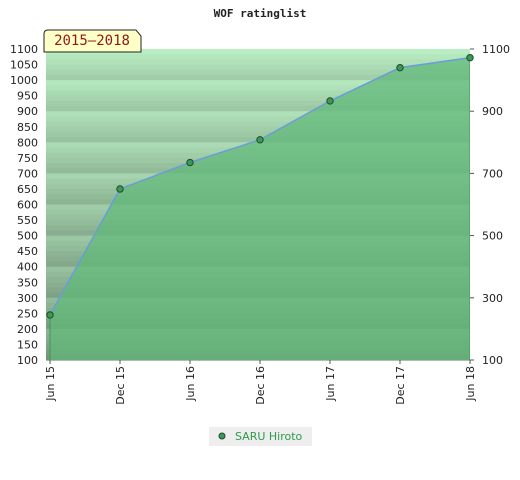  Describe the element at coordinates (27, 329) in the screenshot. I see `left-tick-label: 200` at that location.